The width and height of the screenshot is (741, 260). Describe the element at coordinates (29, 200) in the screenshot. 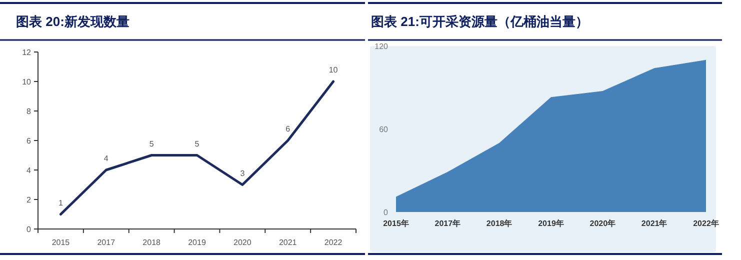

I see `y-tick-label: 2` at that location.